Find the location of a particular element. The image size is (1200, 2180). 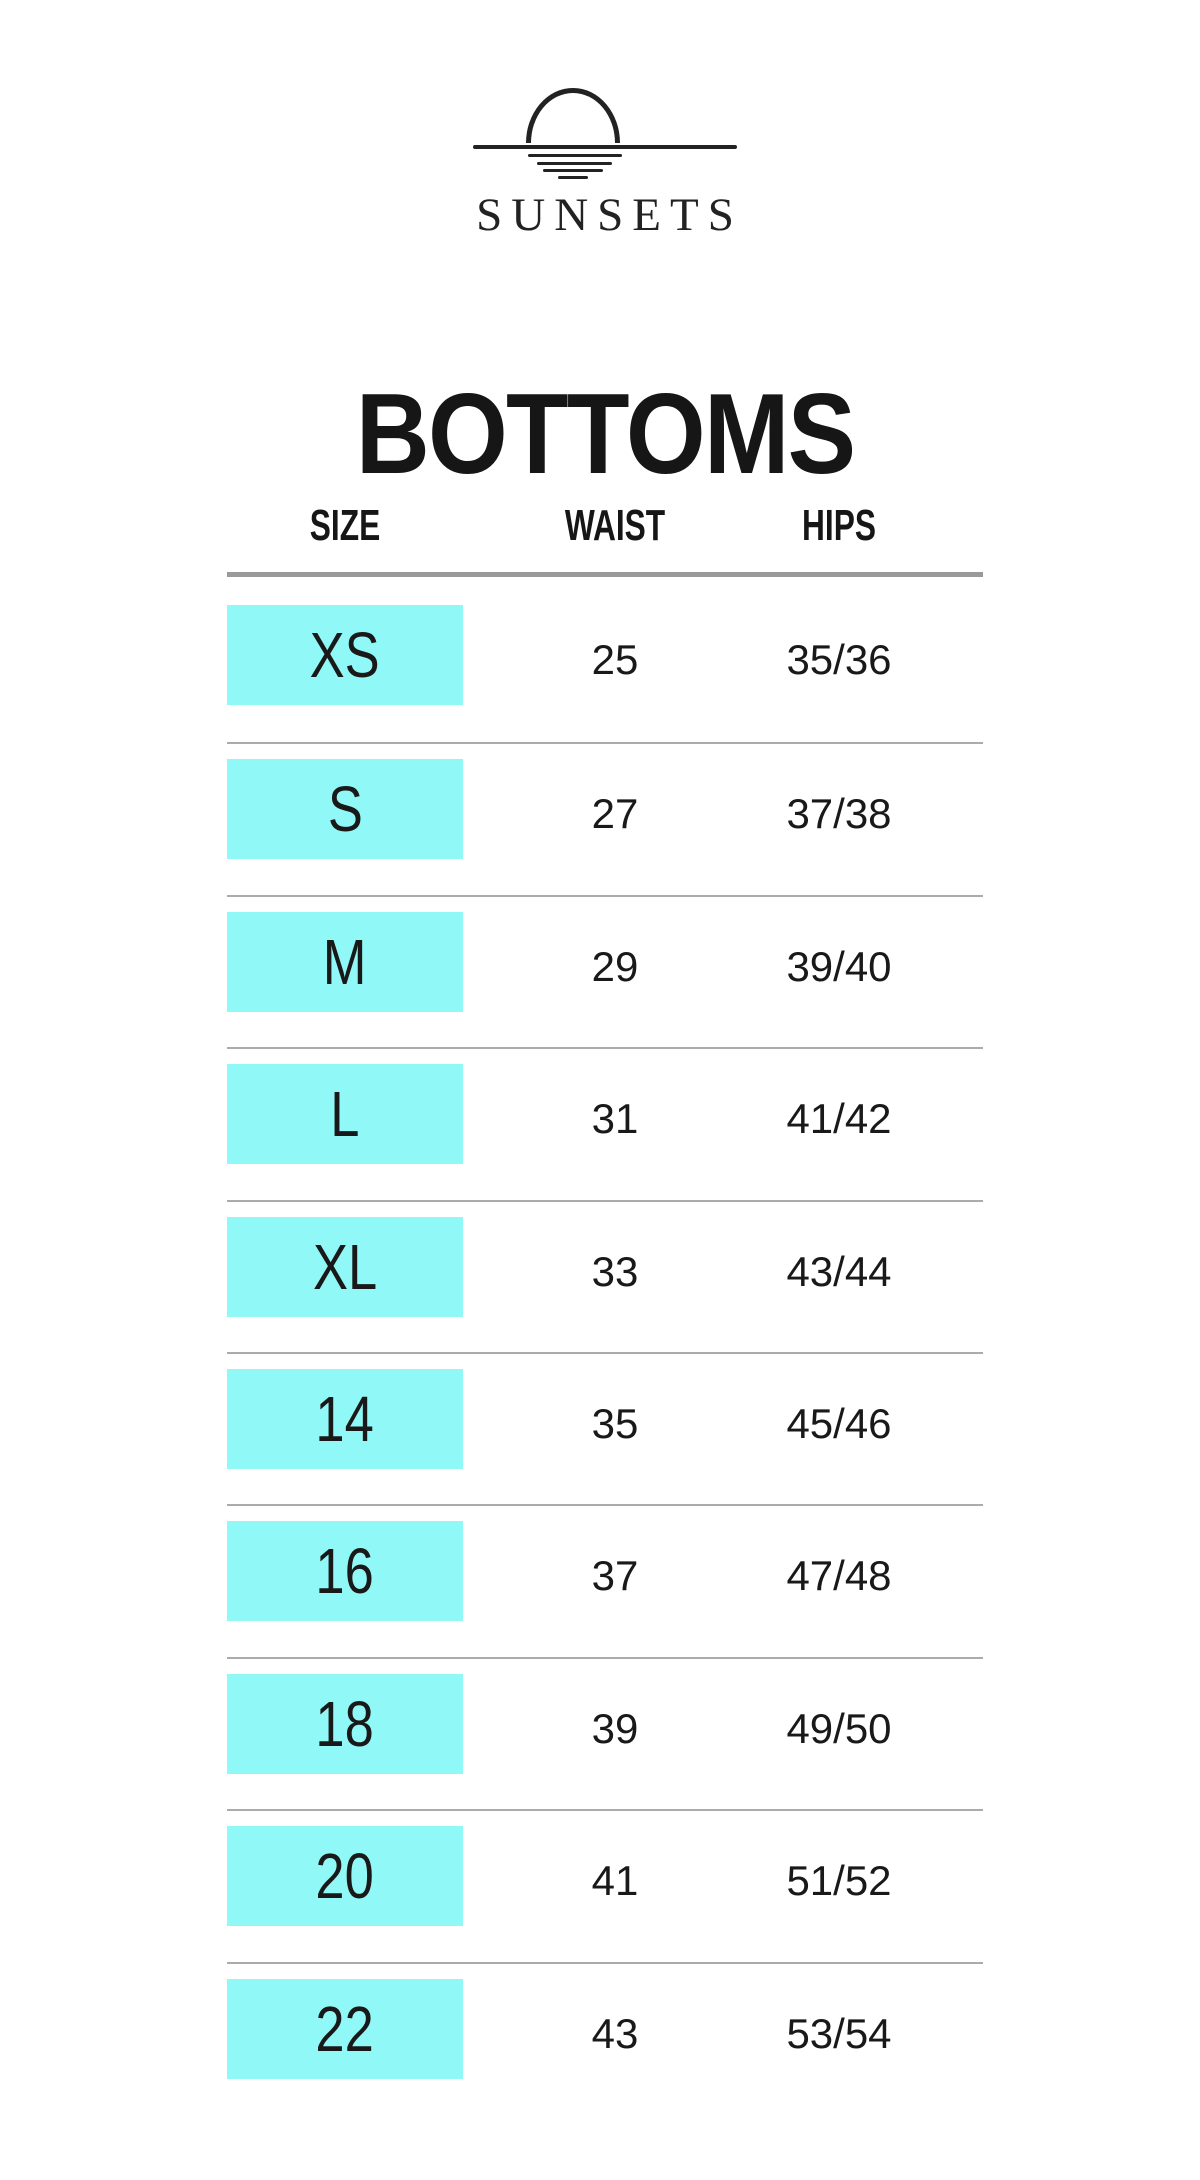

waist-value: 29 is located at coordinates (615, 966).